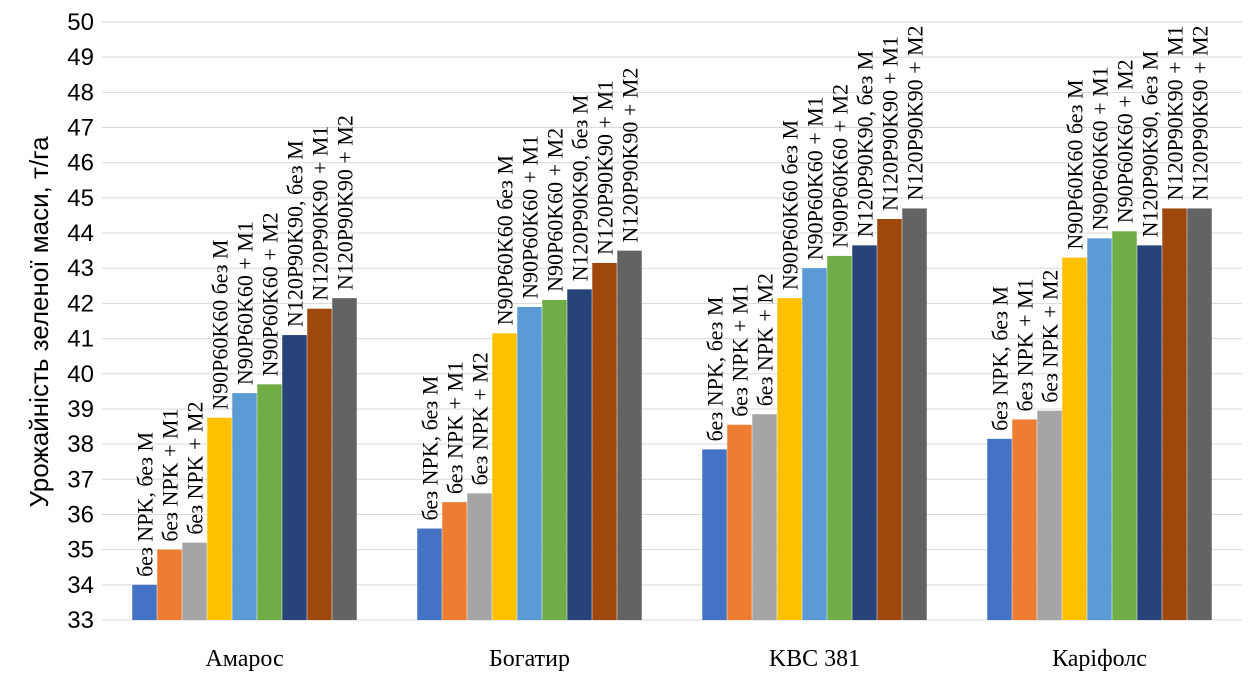  What do you see at coordinates (80, 321) in the screenshot?
I see `y-axis-ticks: 33 34 35 36 37 38 39 40 41 42 43 44 45 46 47 48 49 50` at bounding box center [80, 321].